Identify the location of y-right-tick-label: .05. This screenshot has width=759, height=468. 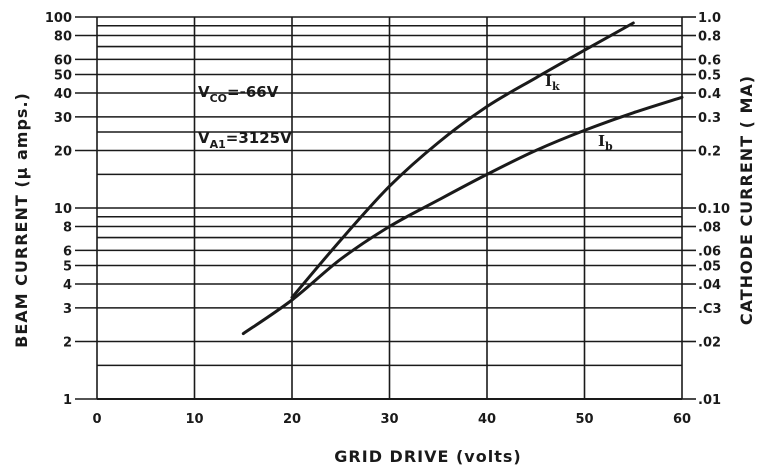
(709, 266).